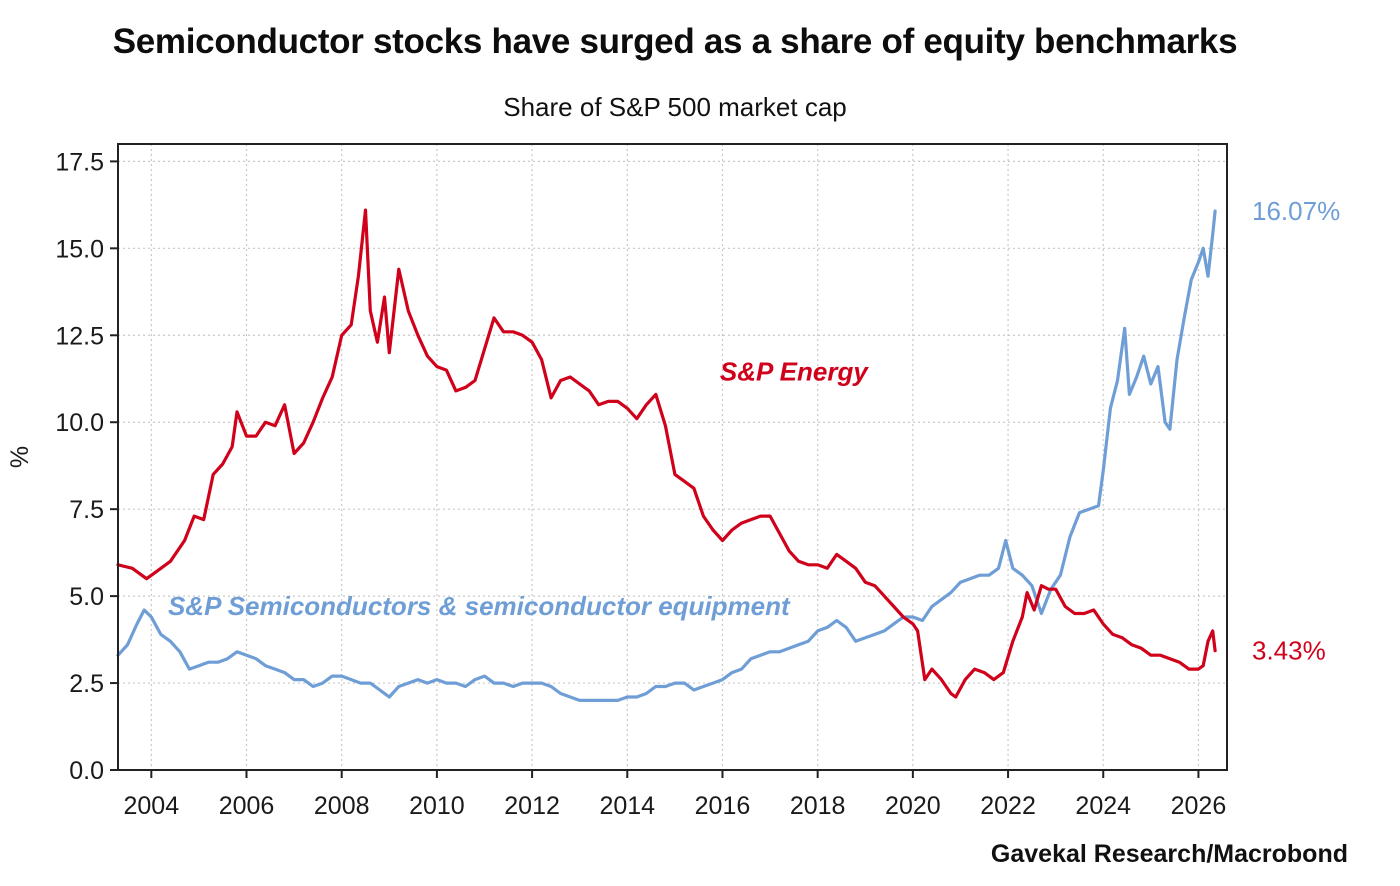 The height and width of the screenshot is (886, 1400). What do you see at coordinates (79, 162) in the screenshot?
I see `y-tick-label: 17.5` at bounding box center [79, 162].